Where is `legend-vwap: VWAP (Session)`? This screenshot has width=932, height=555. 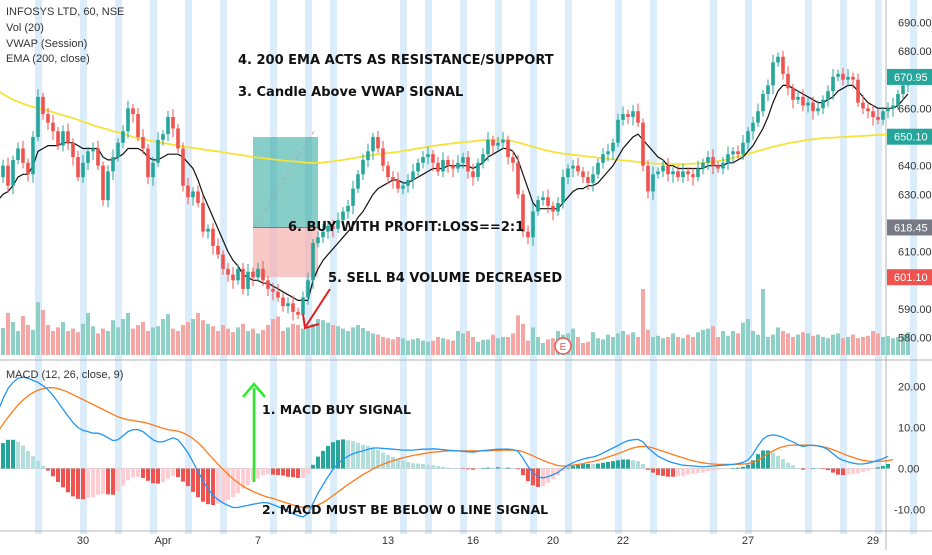
legend-vwap: VWAP (Session) is located at coordinates (46, 44).